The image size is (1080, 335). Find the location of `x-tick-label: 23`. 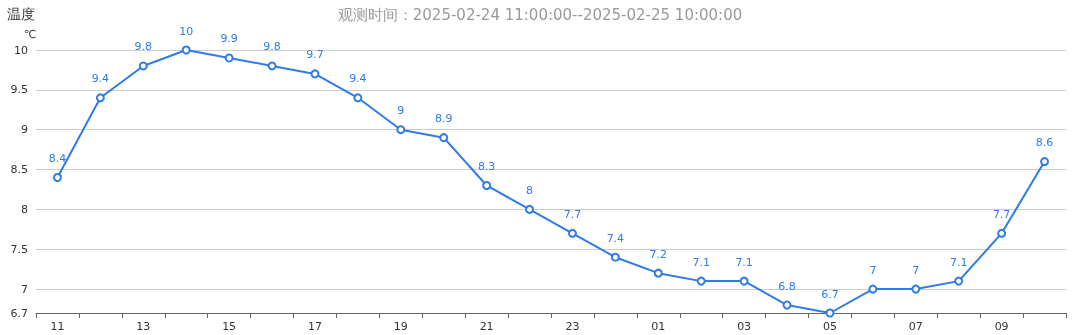

x-tick-label: 23 is located at coordinates (572, 326).